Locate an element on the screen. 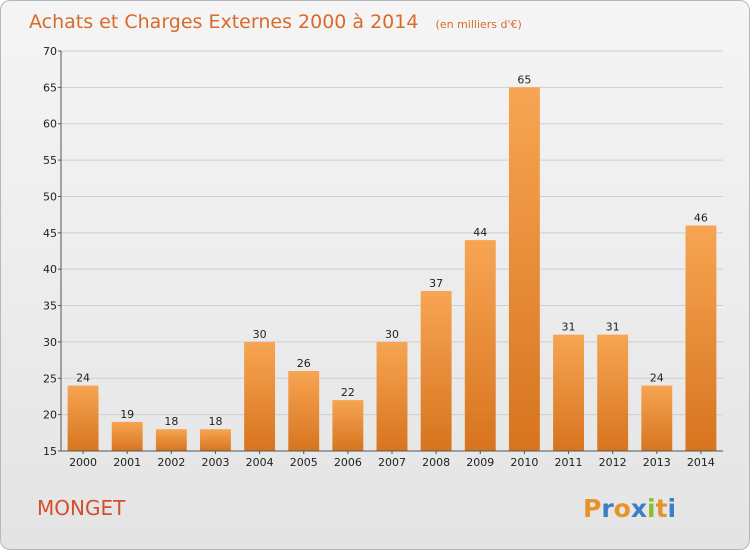 This screenshot has height=550, width=750. y-tick-label: 55 is located at coordinates (50, 160).